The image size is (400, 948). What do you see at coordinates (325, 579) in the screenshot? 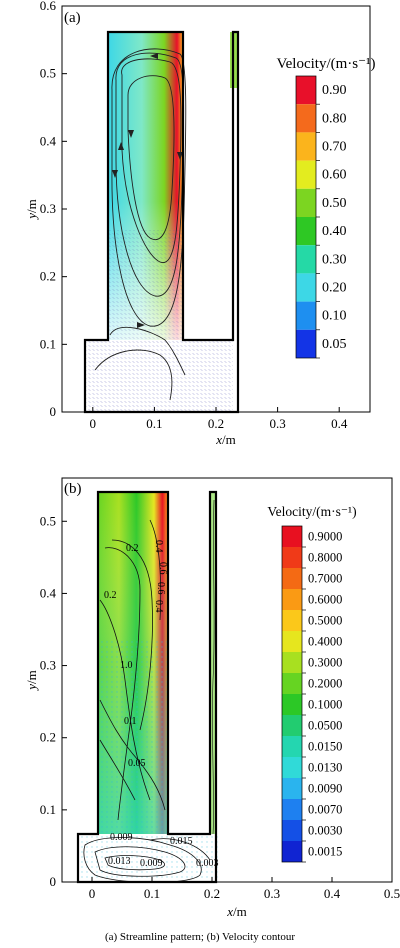
I see `legend-level-label: 0.7000` at bounding box center [325, 579].